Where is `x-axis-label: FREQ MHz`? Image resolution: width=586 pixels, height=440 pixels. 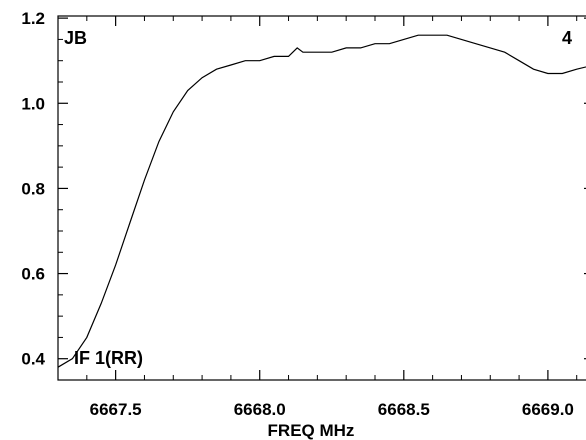
x-axis-label: FREQ MHz is located at coordinates (311, 430).